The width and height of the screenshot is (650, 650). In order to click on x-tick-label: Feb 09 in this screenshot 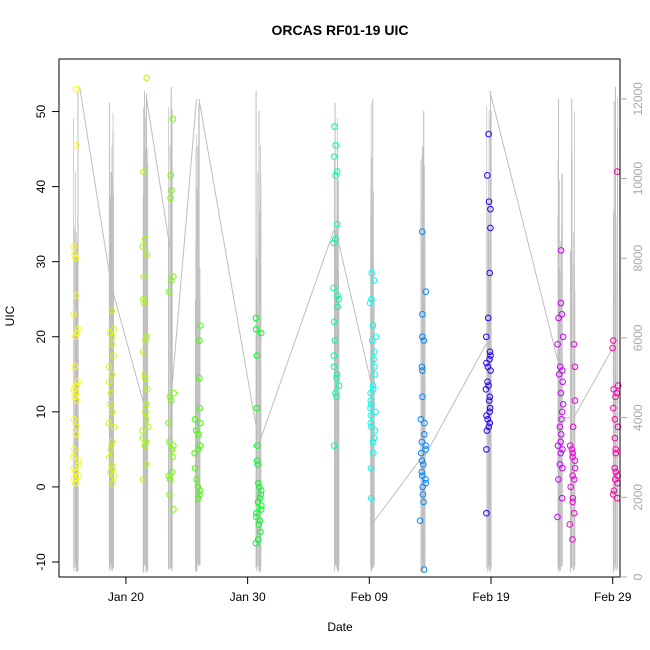, I will do `click(370, 597)`.